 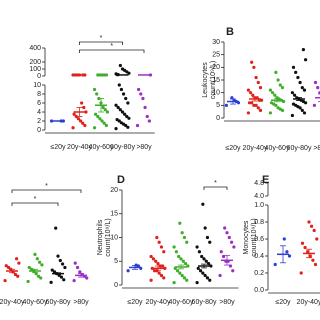 What do you see at coordinates (39, 103) in the screenshot?
I see `y-tick-label: 6` at bounding box center [39, 103].